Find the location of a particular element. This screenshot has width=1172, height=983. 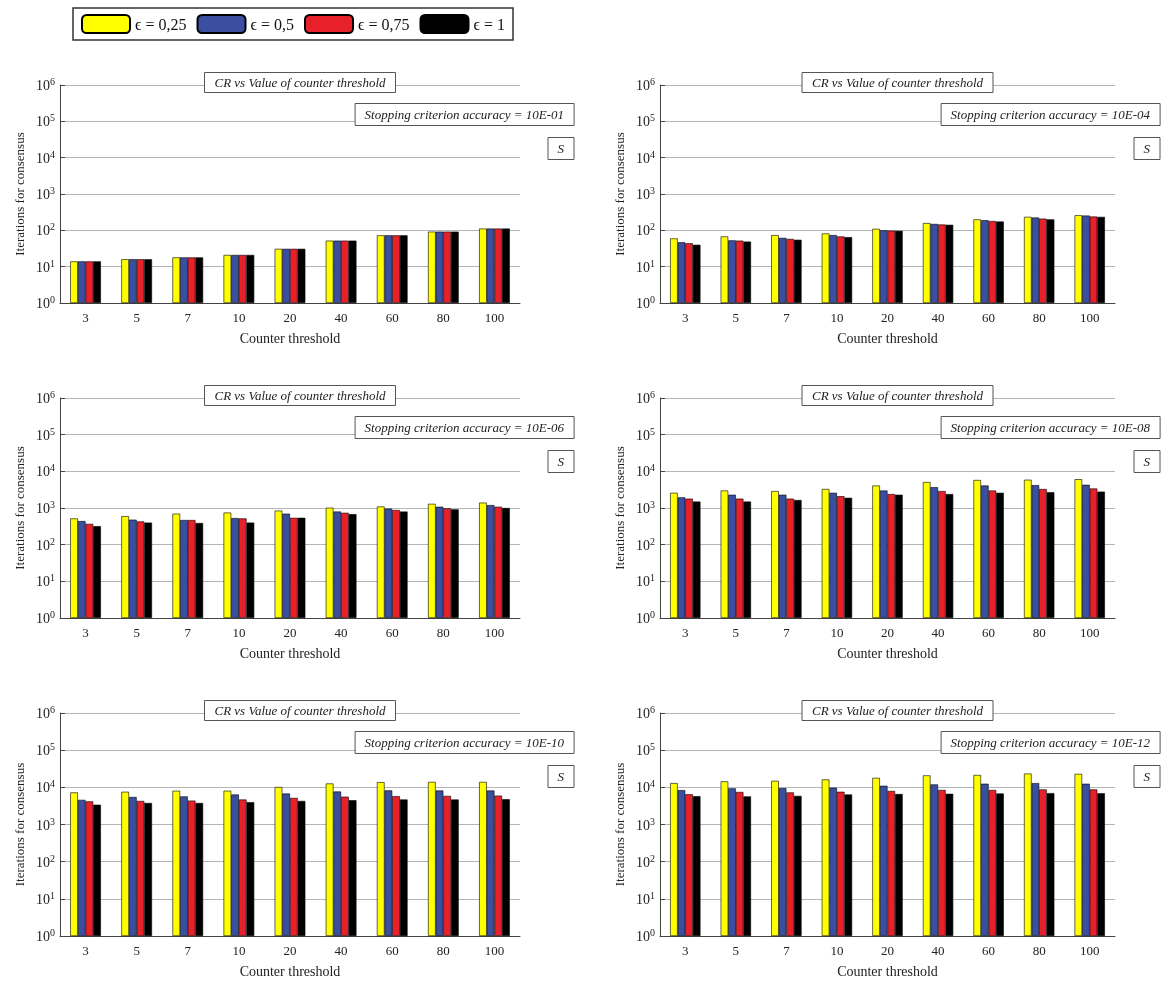

annotation: Stopping criterion accuracy = 10E-12 is located at coordinates (1050, 742).